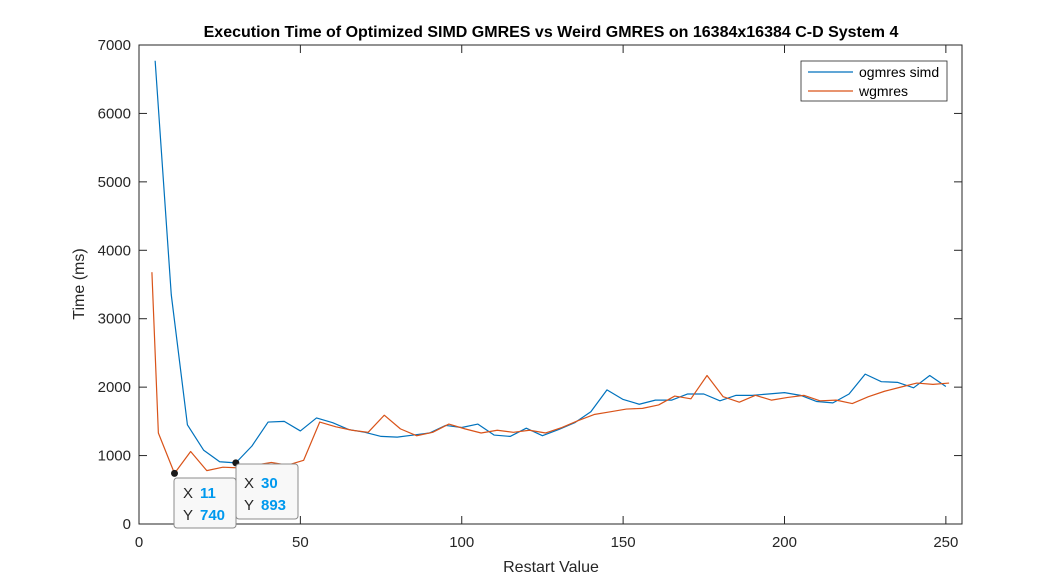 This screenshot has height=588, width=1064. What do you see at coordinates (114, 319) in the screenshot?
I see `y-tick-label: 3000` at bounding box center [114, 319].